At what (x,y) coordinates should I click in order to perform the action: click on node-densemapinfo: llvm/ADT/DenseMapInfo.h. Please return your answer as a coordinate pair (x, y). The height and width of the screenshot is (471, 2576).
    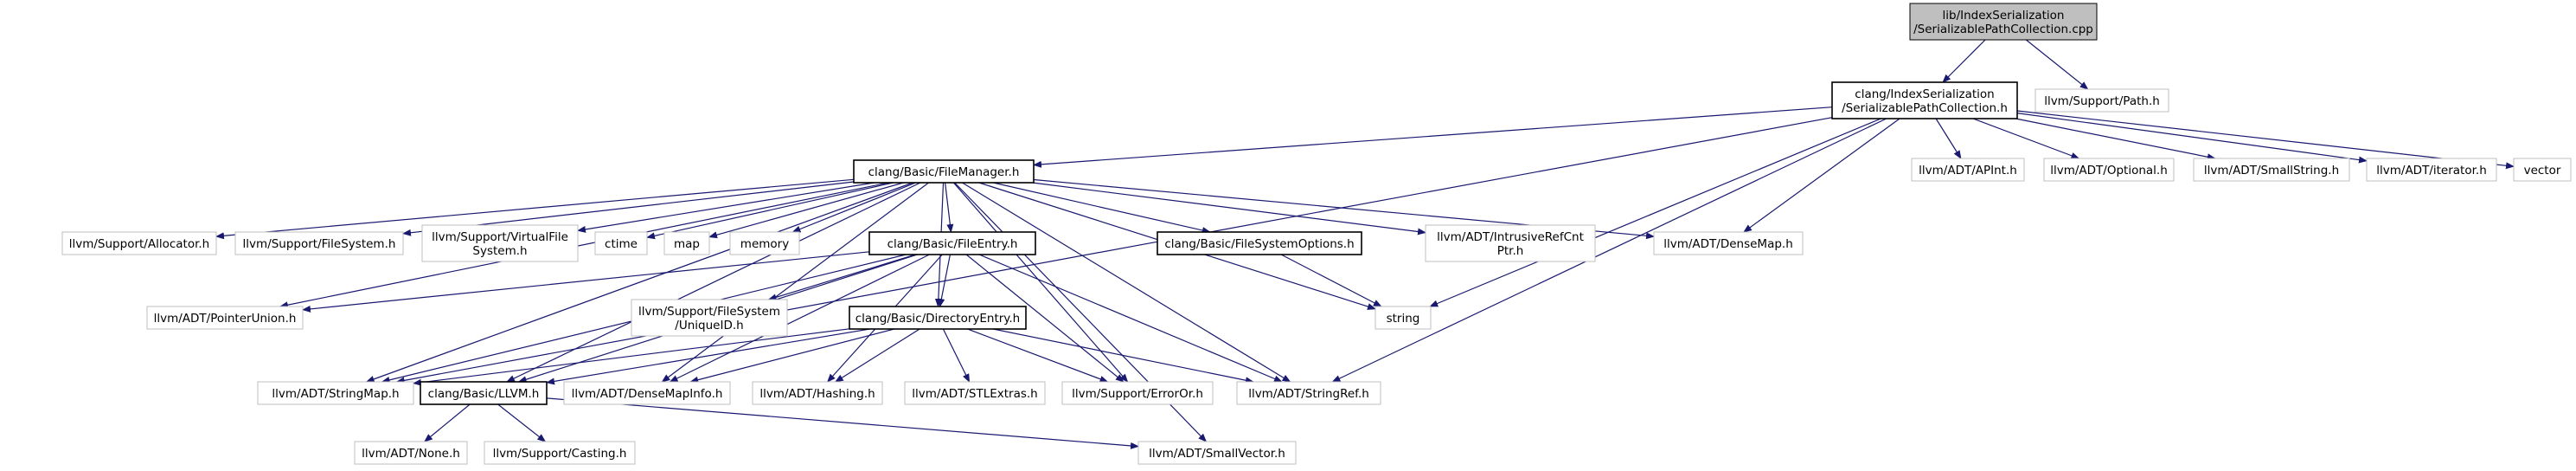
    Looking at the image, I should click on (647, 393).